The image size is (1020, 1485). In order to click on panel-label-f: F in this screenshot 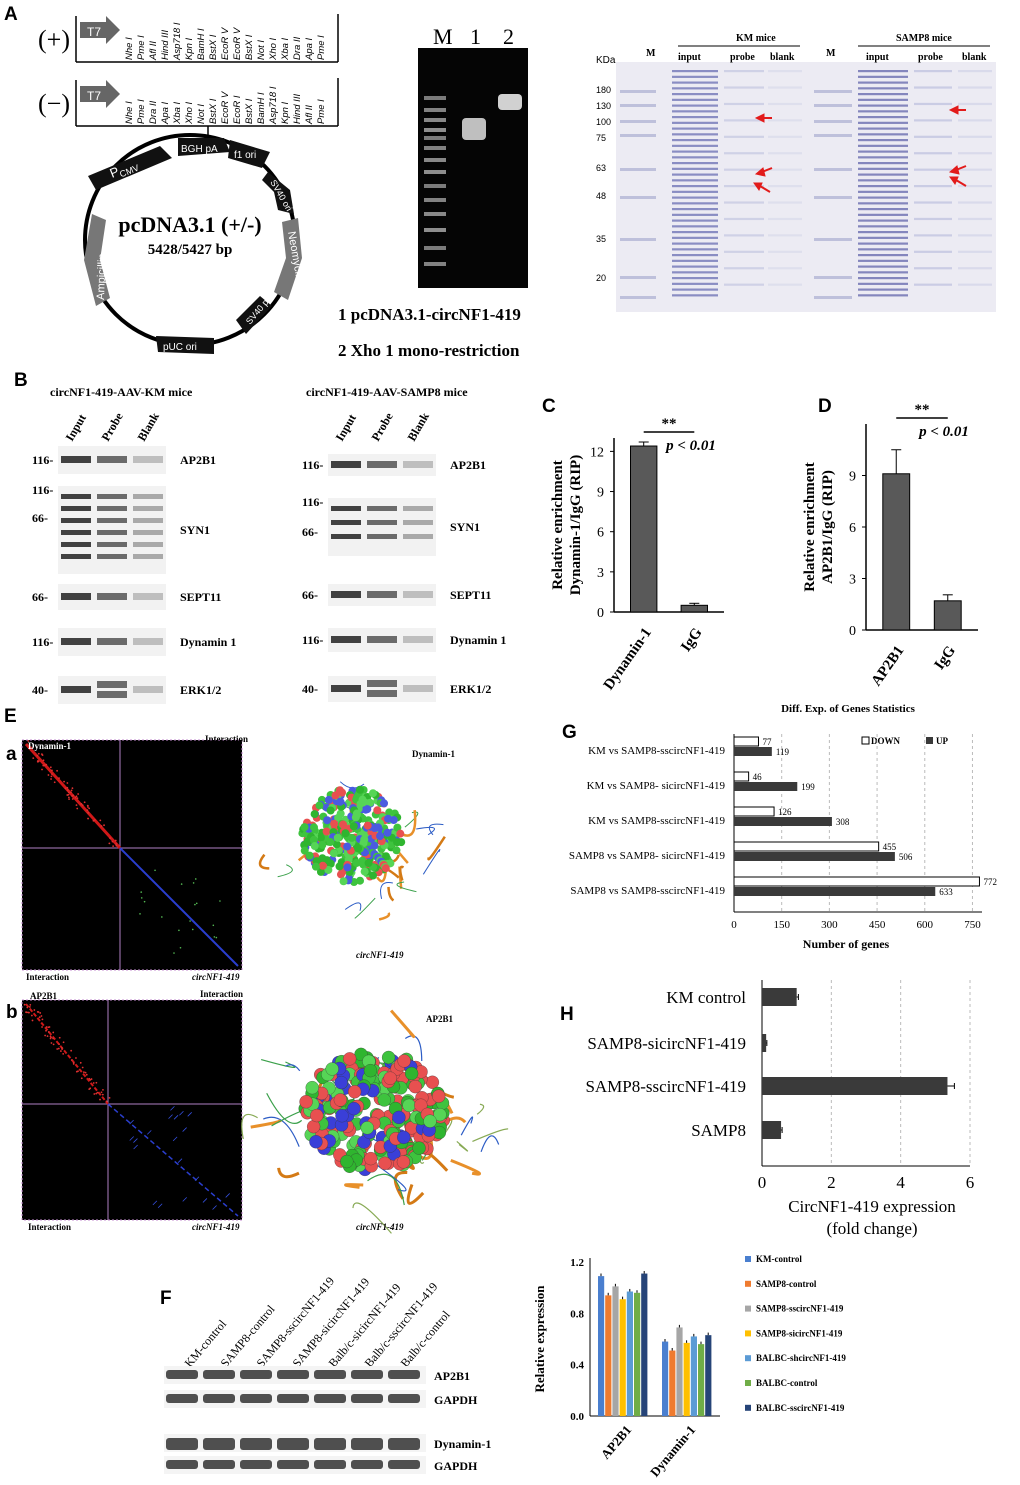, I will do `click(166, 1298)`.